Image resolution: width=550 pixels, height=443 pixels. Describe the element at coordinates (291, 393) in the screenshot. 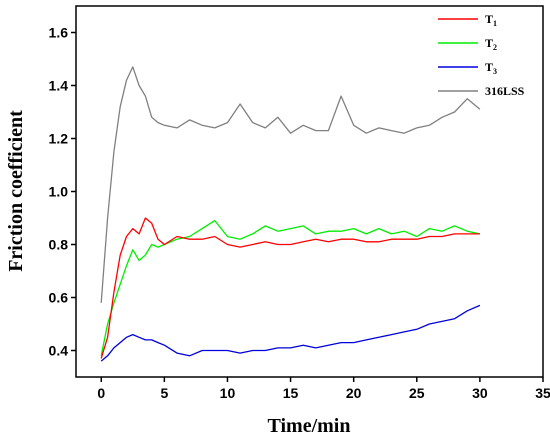

I see `x-tick-label: 15` at that location.